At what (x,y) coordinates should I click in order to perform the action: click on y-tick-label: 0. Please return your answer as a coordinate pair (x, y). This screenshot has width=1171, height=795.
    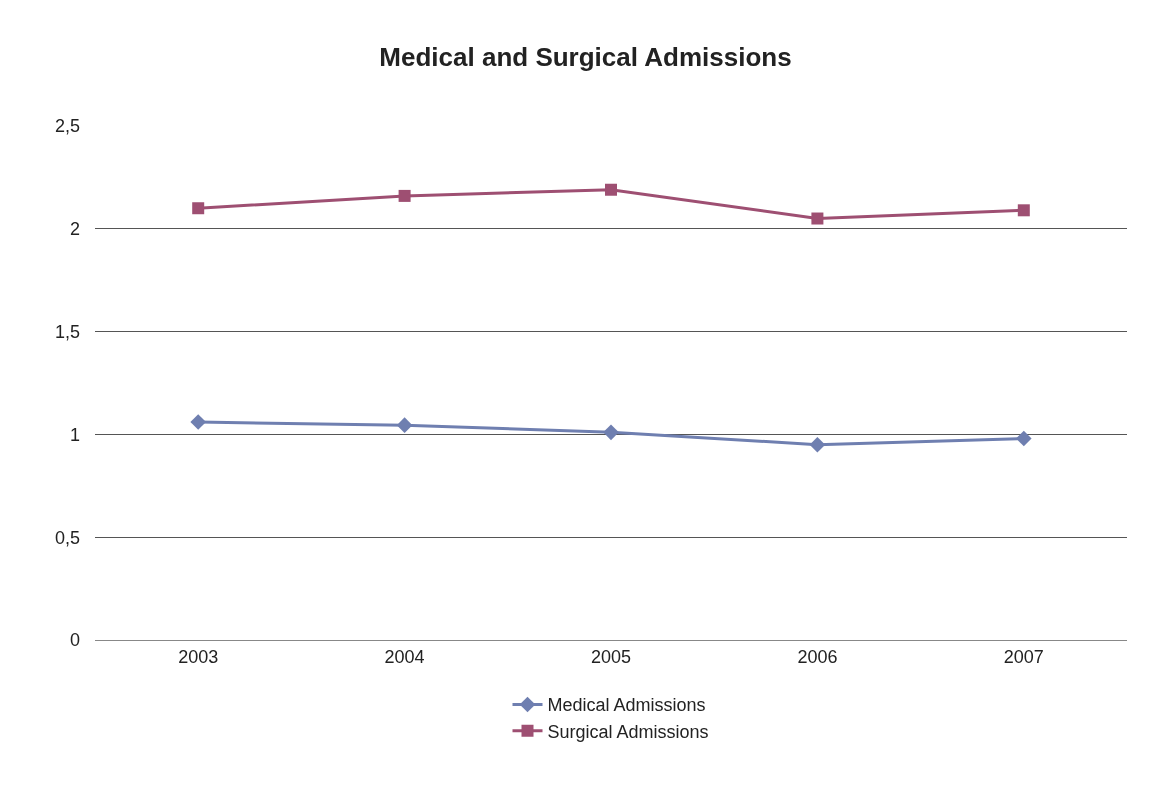
    Looking at the image, I should click on (74, 640).